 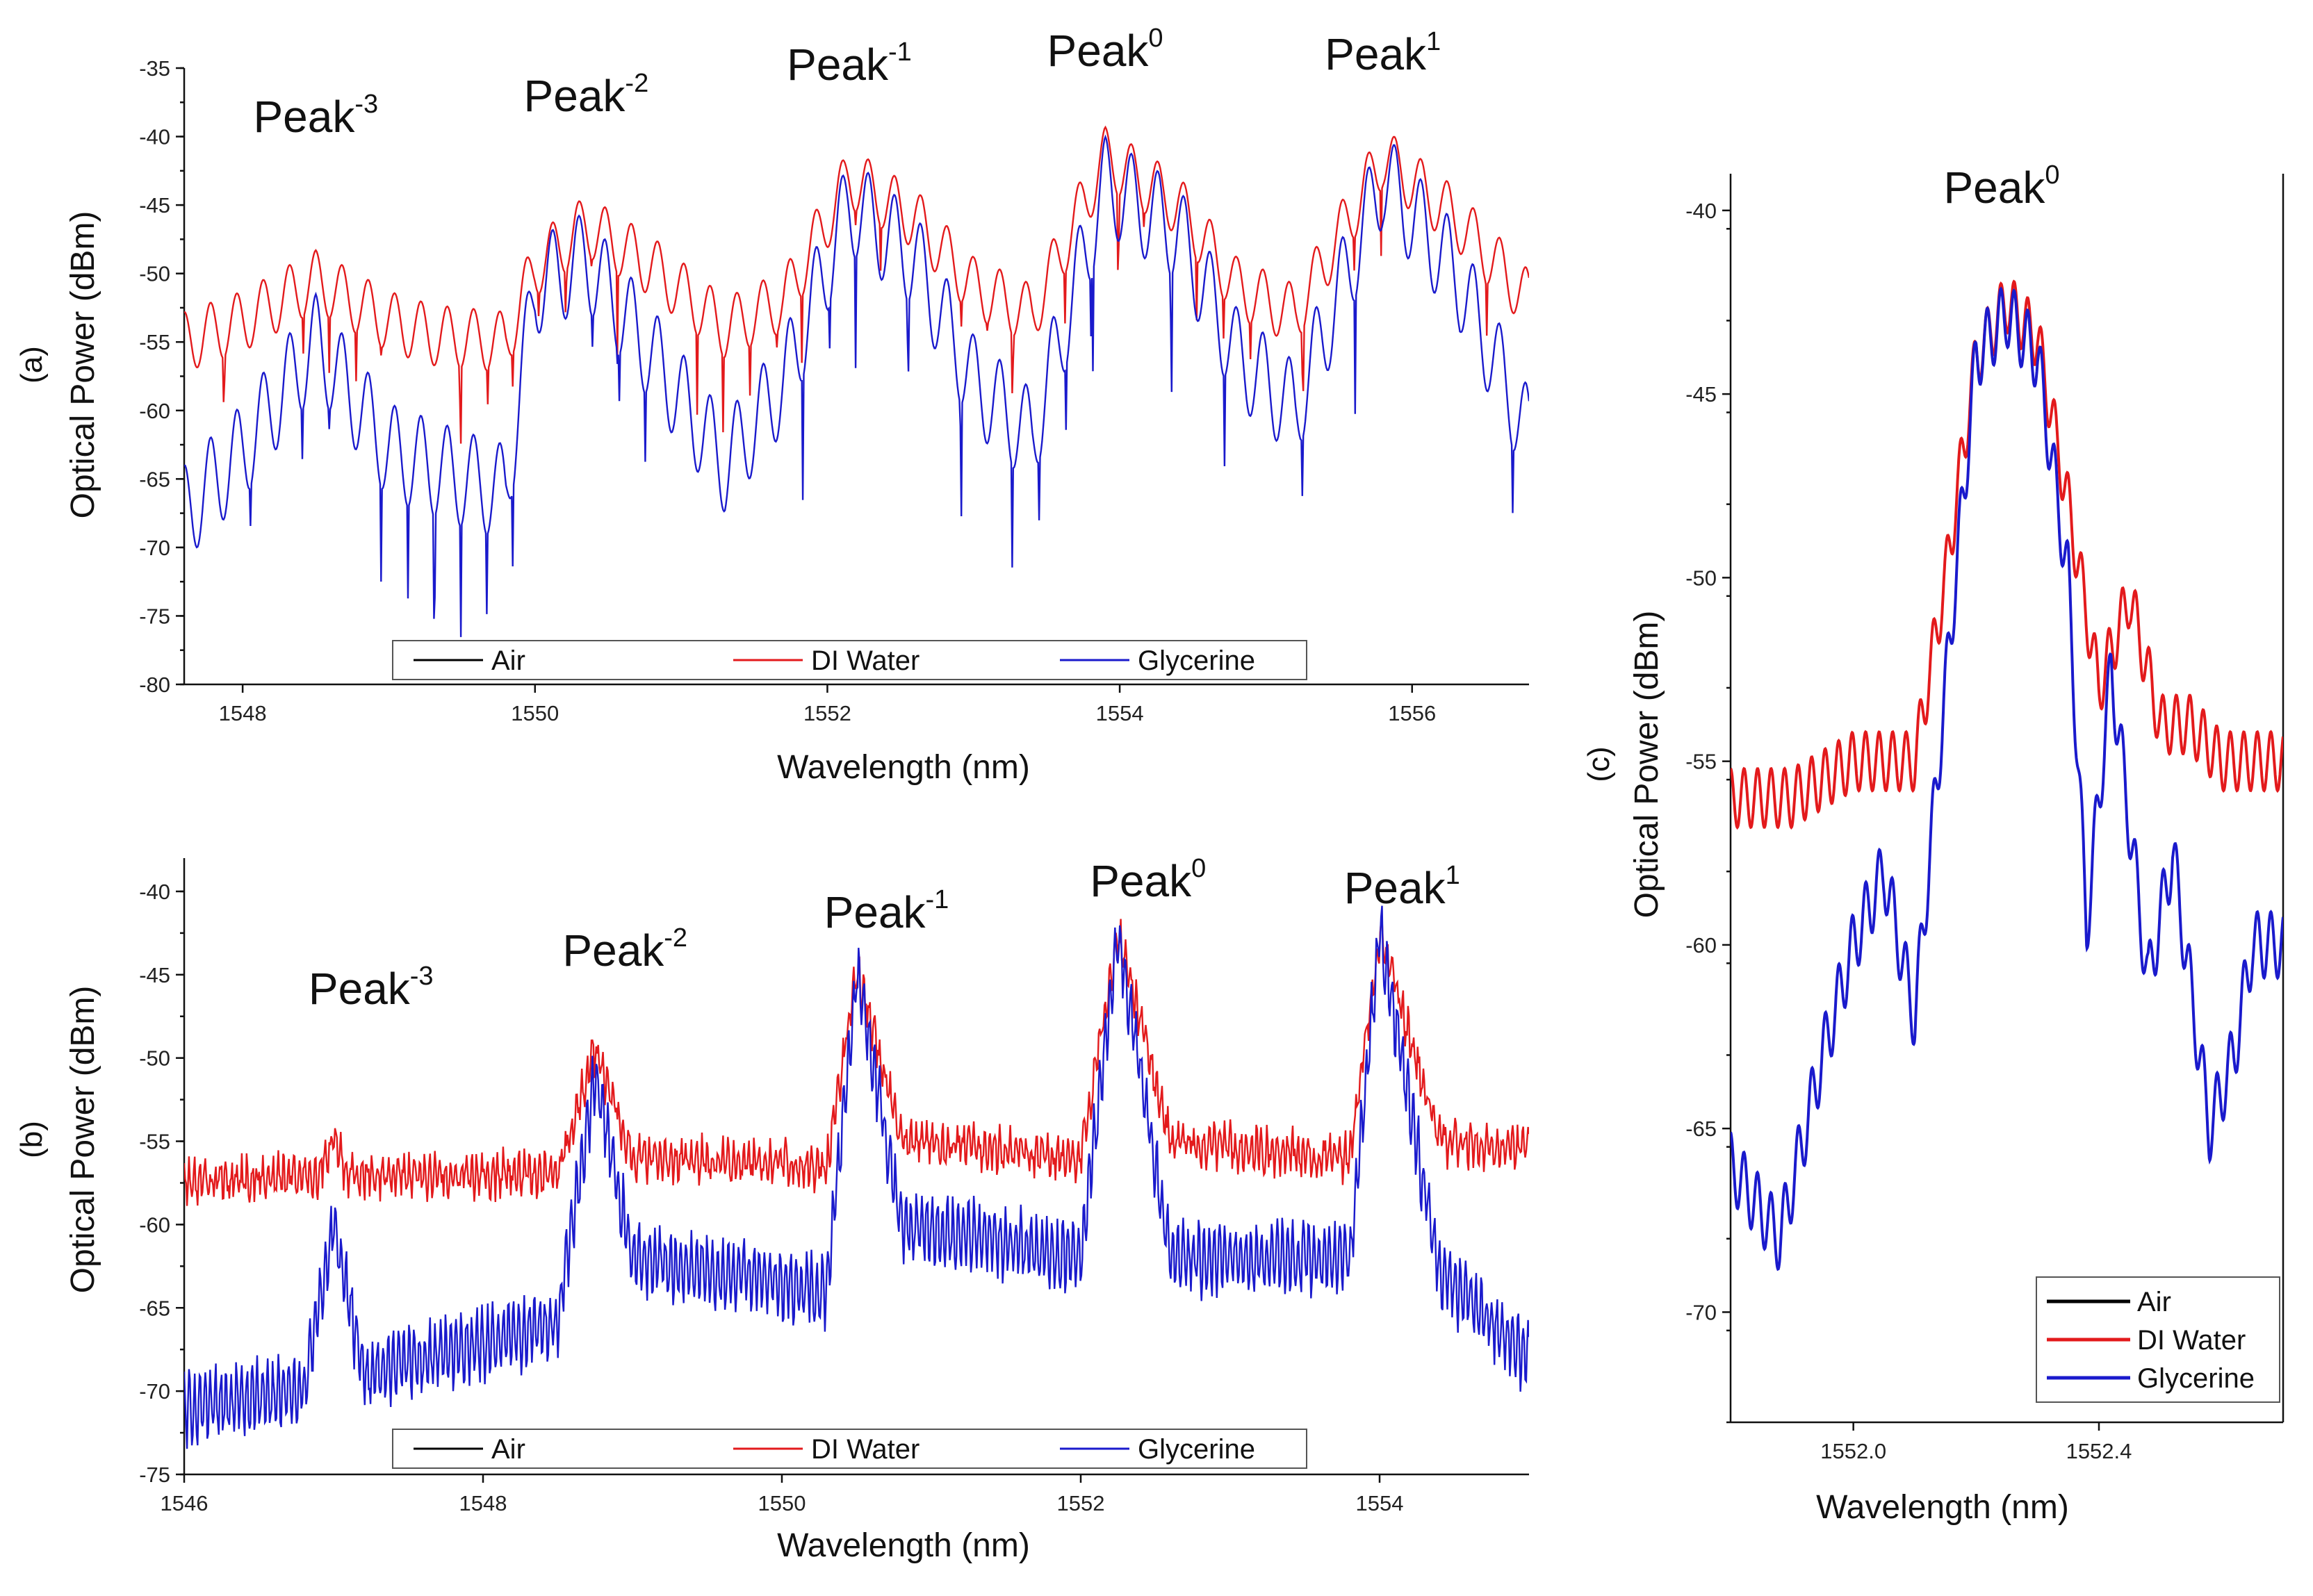 What do you see at coordinates (1943, 1507) in the screenshot?
I see `panel-c-xlabel: Wavelength (nm)` at bounding box center [1943, 1507].